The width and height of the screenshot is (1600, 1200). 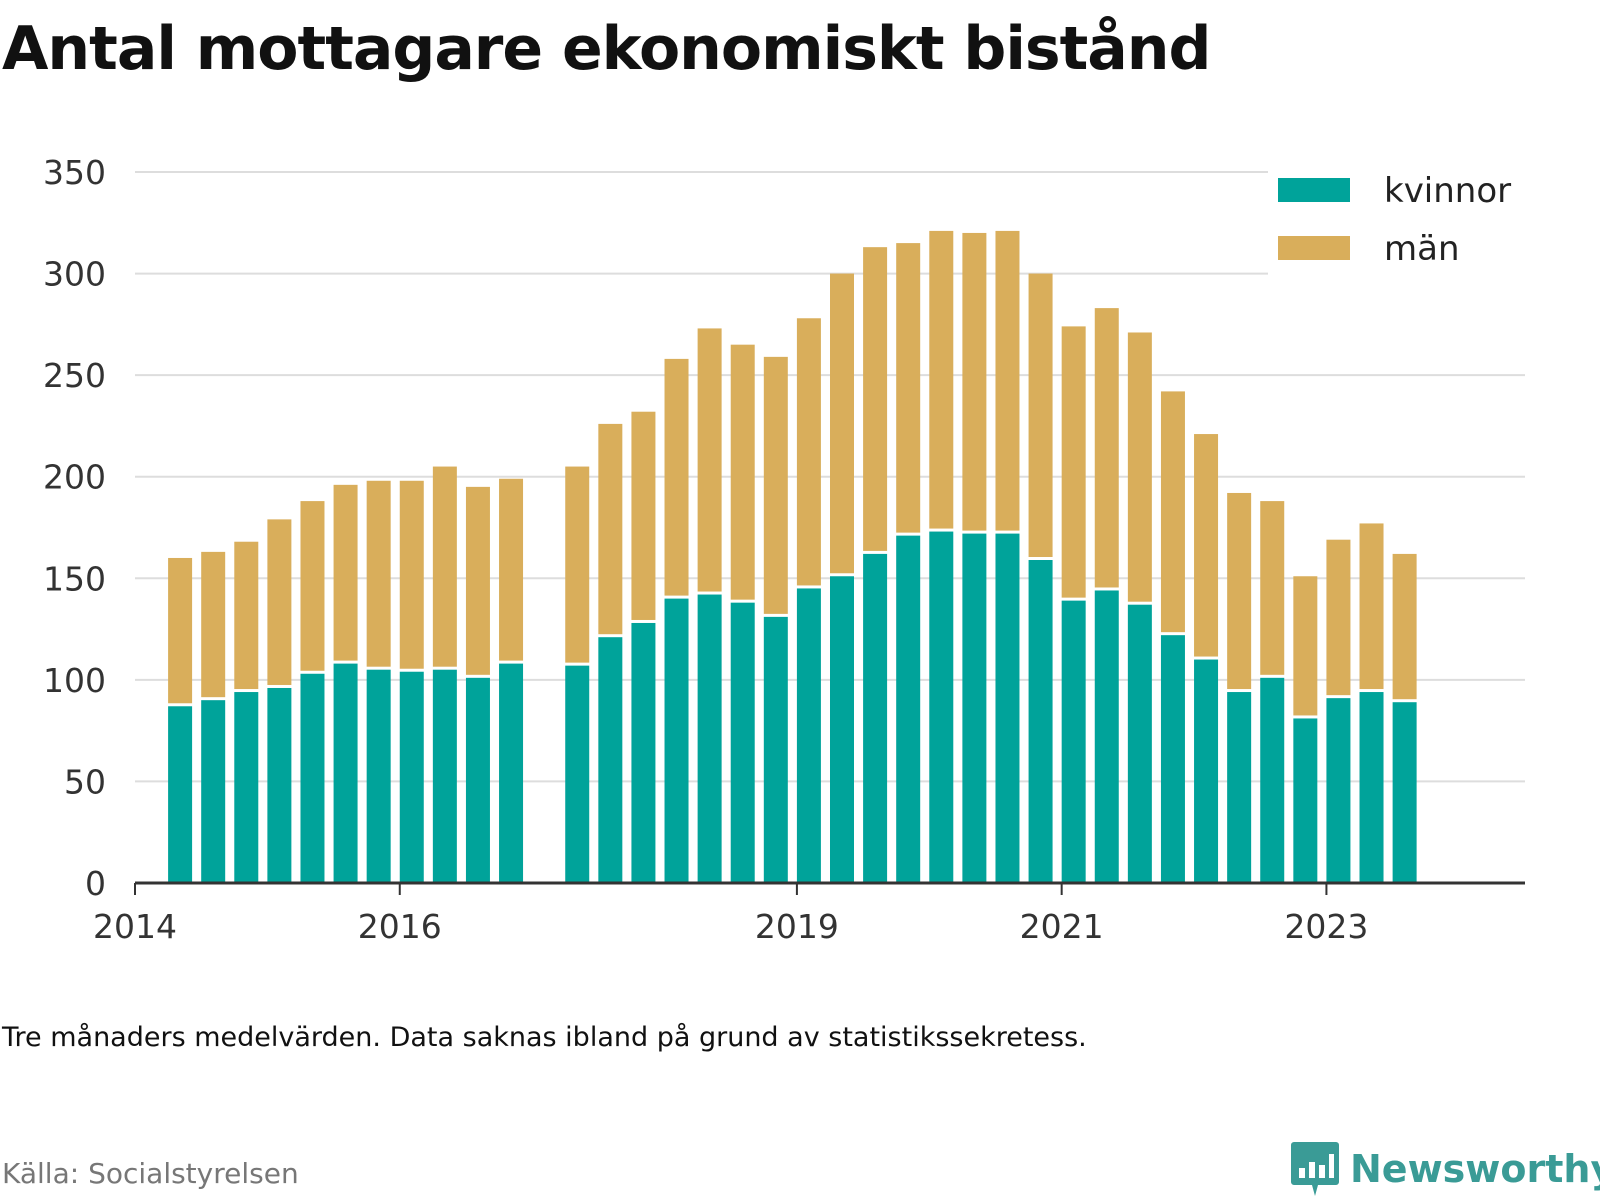 I want to click on x-axis-ticks: 2014 2016 2019 2021 2023, so click(x=730, y=914).